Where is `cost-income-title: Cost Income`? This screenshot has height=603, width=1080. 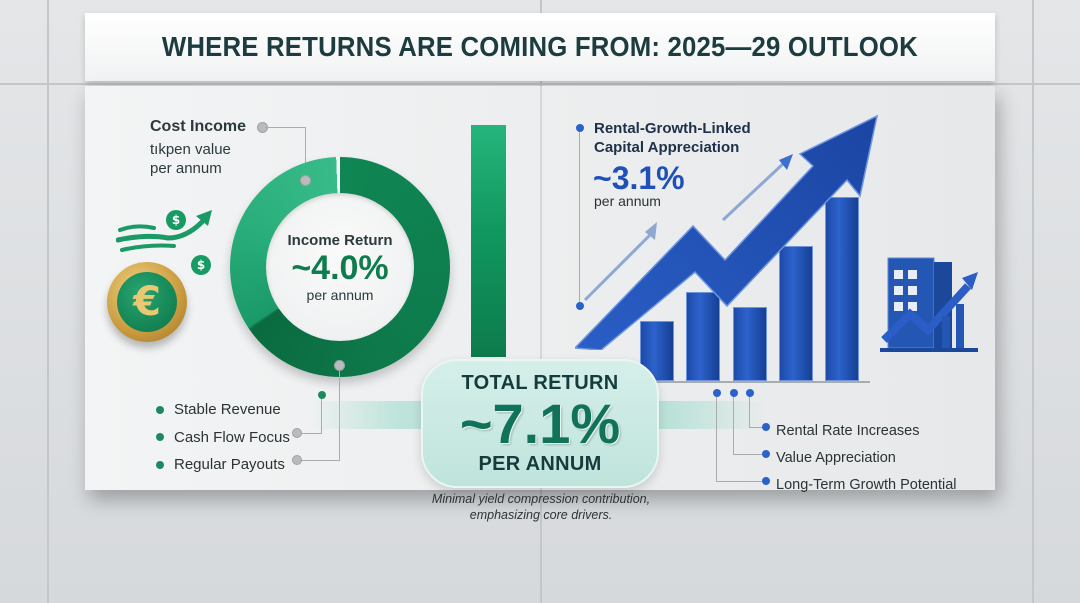
cost-income-title: Cost Income is located at coordinates (198, 126).